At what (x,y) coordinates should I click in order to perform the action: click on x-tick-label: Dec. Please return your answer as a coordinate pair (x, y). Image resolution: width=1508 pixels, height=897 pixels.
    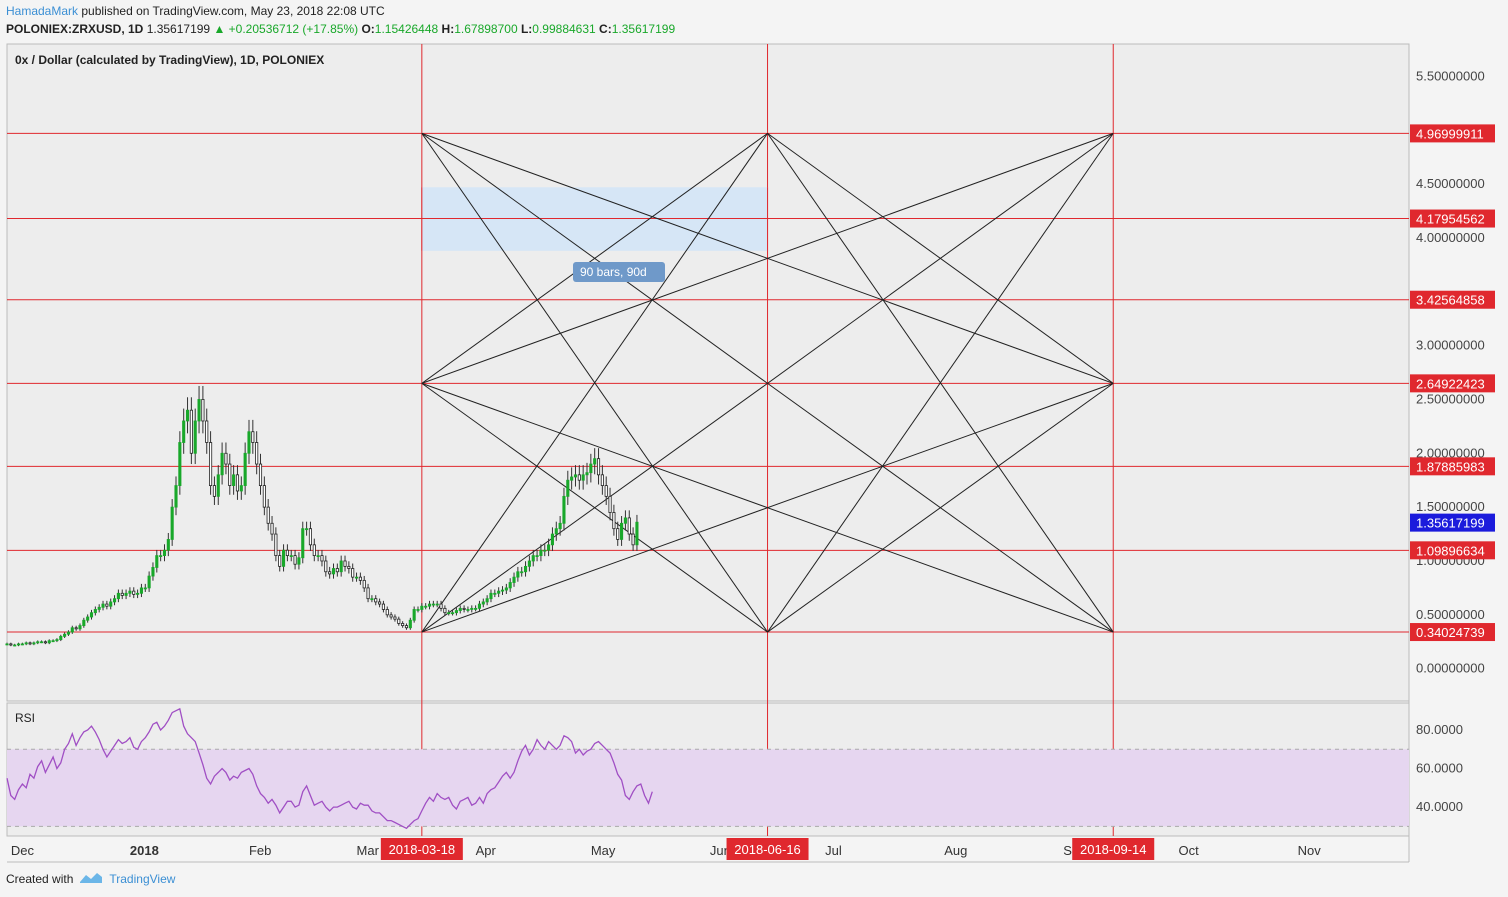
    Looking at the image, I should click on (23, 850).